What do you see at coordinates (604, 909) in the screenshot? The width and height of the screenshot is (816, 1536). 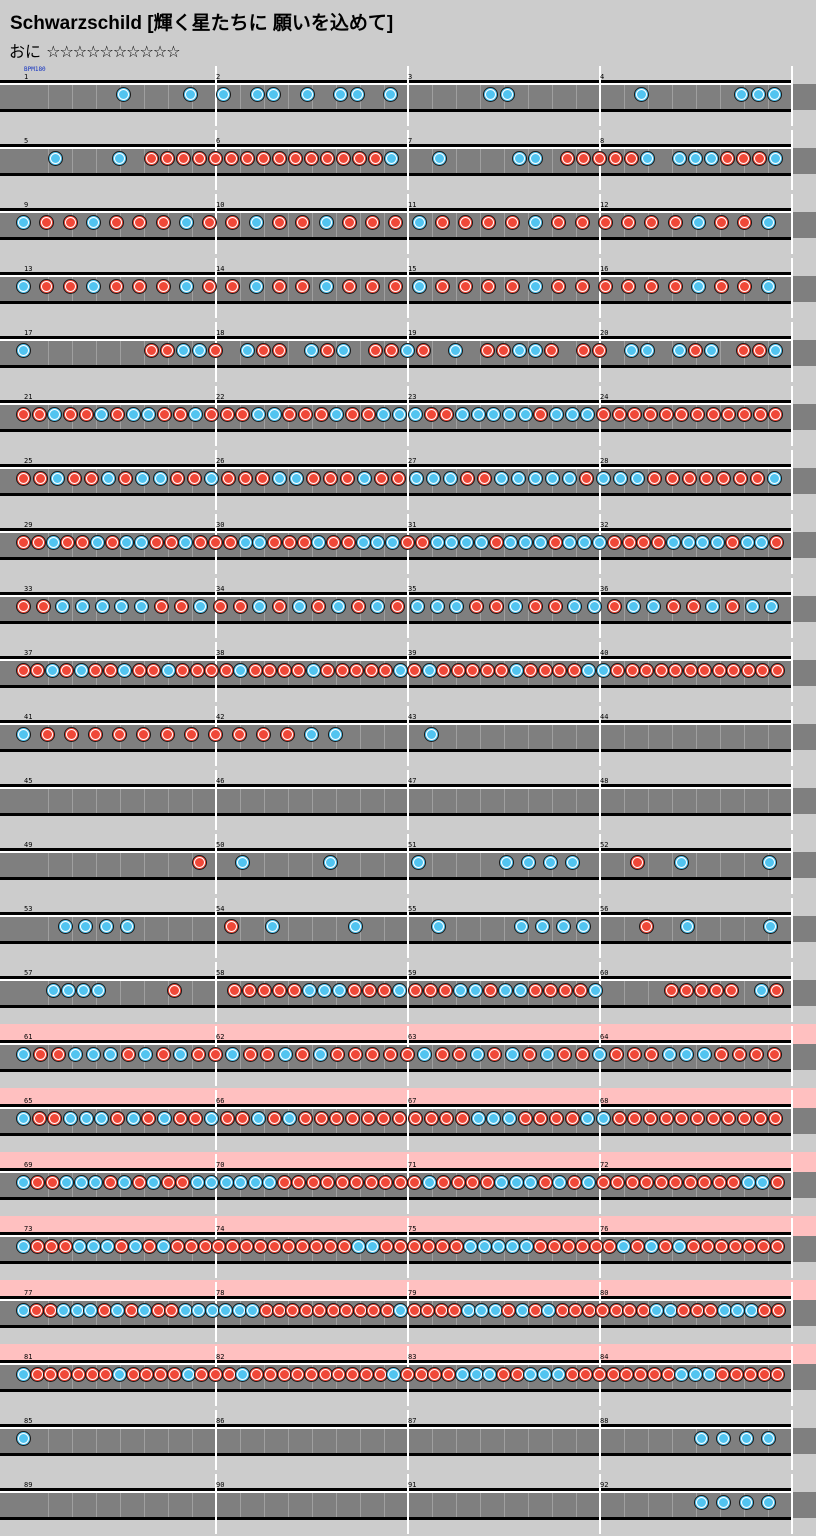 I see `bar-number: 56` at bounding box center [604, 909].